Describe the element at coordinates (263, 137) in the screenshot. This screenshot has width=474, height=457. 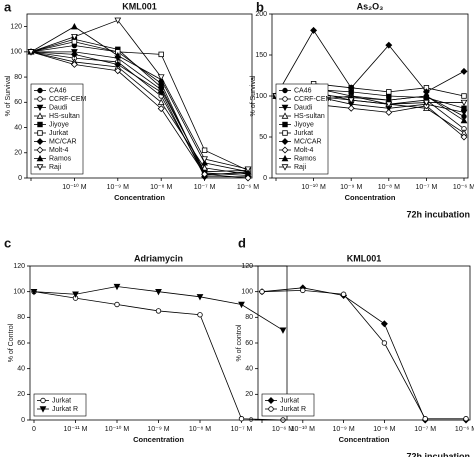
I see `y-tick-label: 50` at that location.